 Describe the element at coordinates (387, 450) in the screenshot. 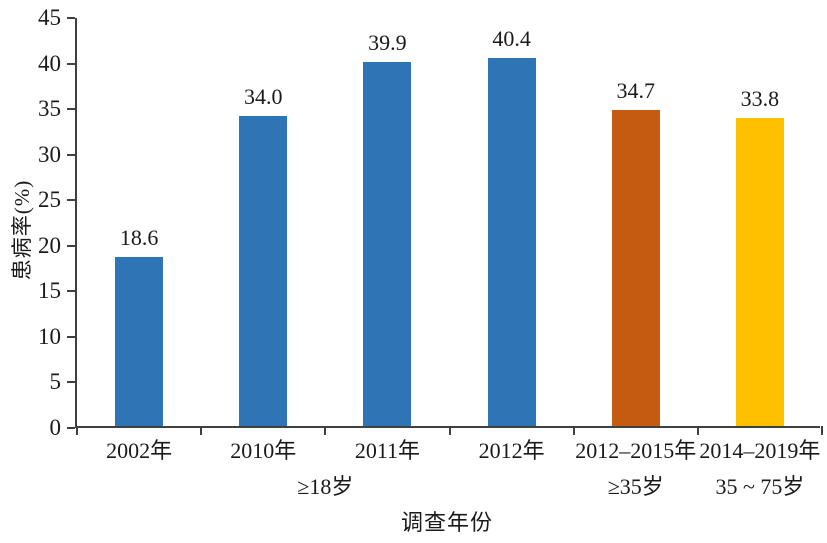

I see `x-category-label: 2011年` at that location.